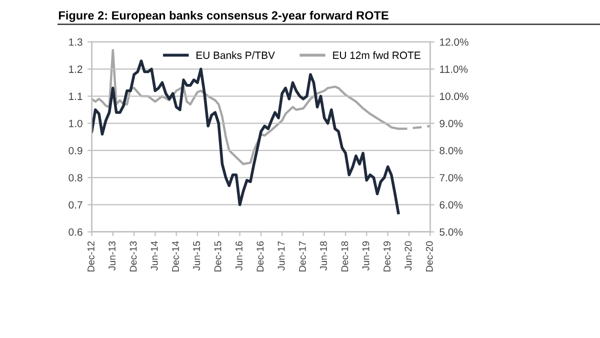 The height and width of the screenshot is (338, 600). What do you see at coordinates (454, 69) in the screenshot?
I see `y2-tick-label: 11.0%` at bounding box center [454, 69].